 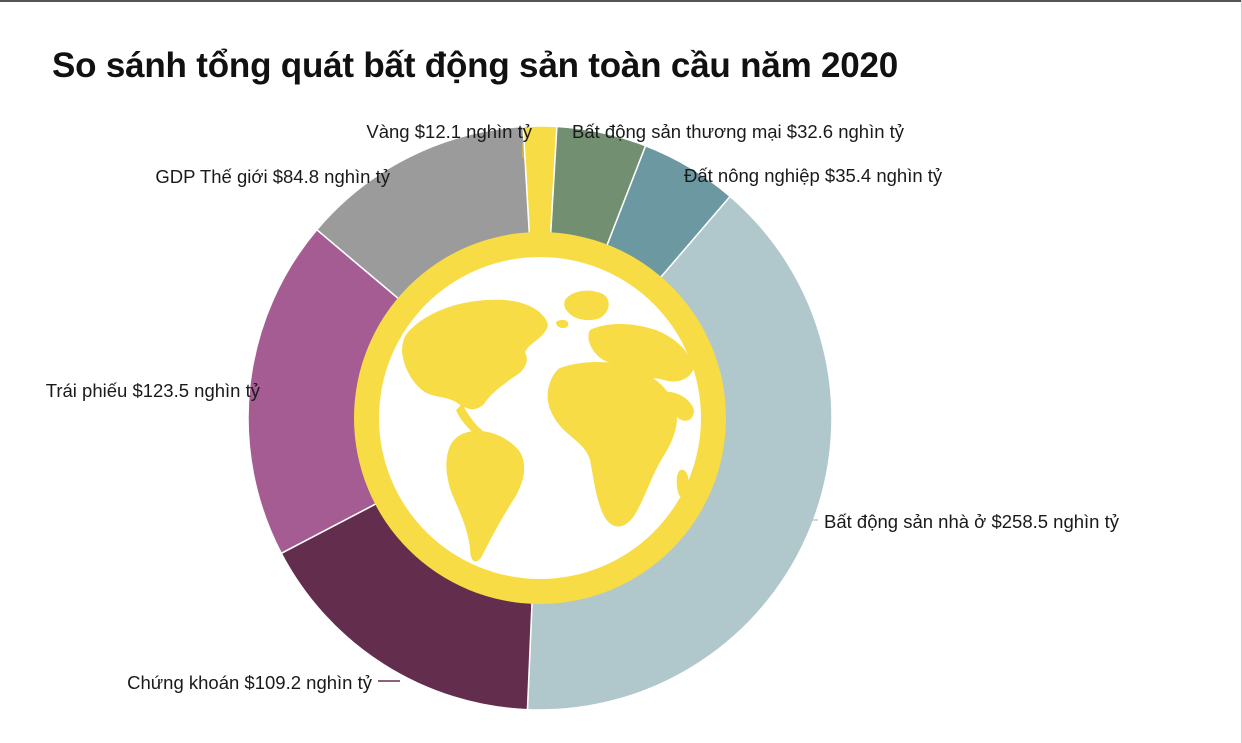 What do you see at coordinates (449, 131) in the screenshot?
I see `slice-label-1: Vàng $12.1 nghìn tỷ` at bounding box center [449, 131].